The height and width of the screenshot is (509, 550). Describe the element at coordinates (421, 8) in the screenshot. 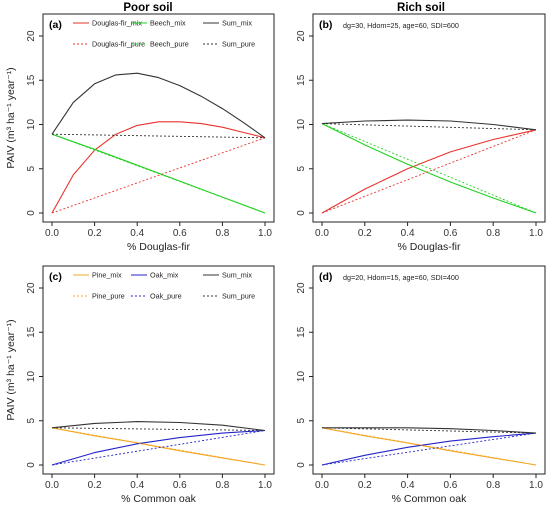

I see `column-title-rich-soil: Rich soil` at that location.